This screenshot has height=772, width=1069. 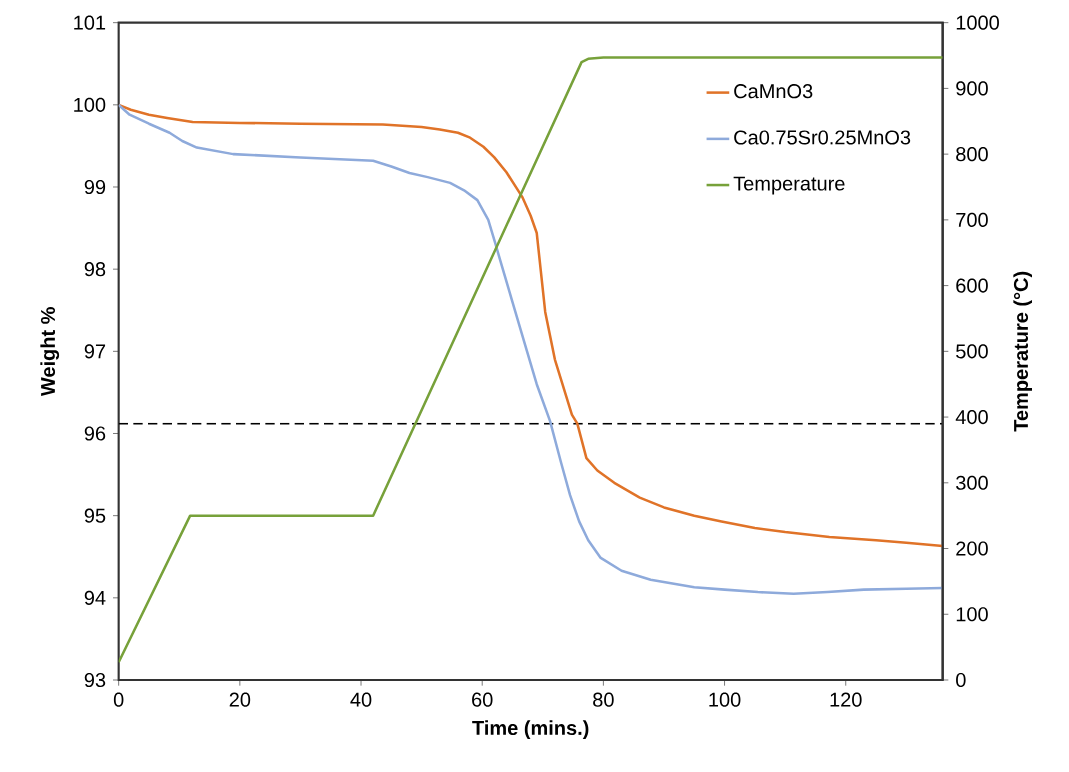 I want to click on x-tick-label: 120, so click(x=846, y=699).